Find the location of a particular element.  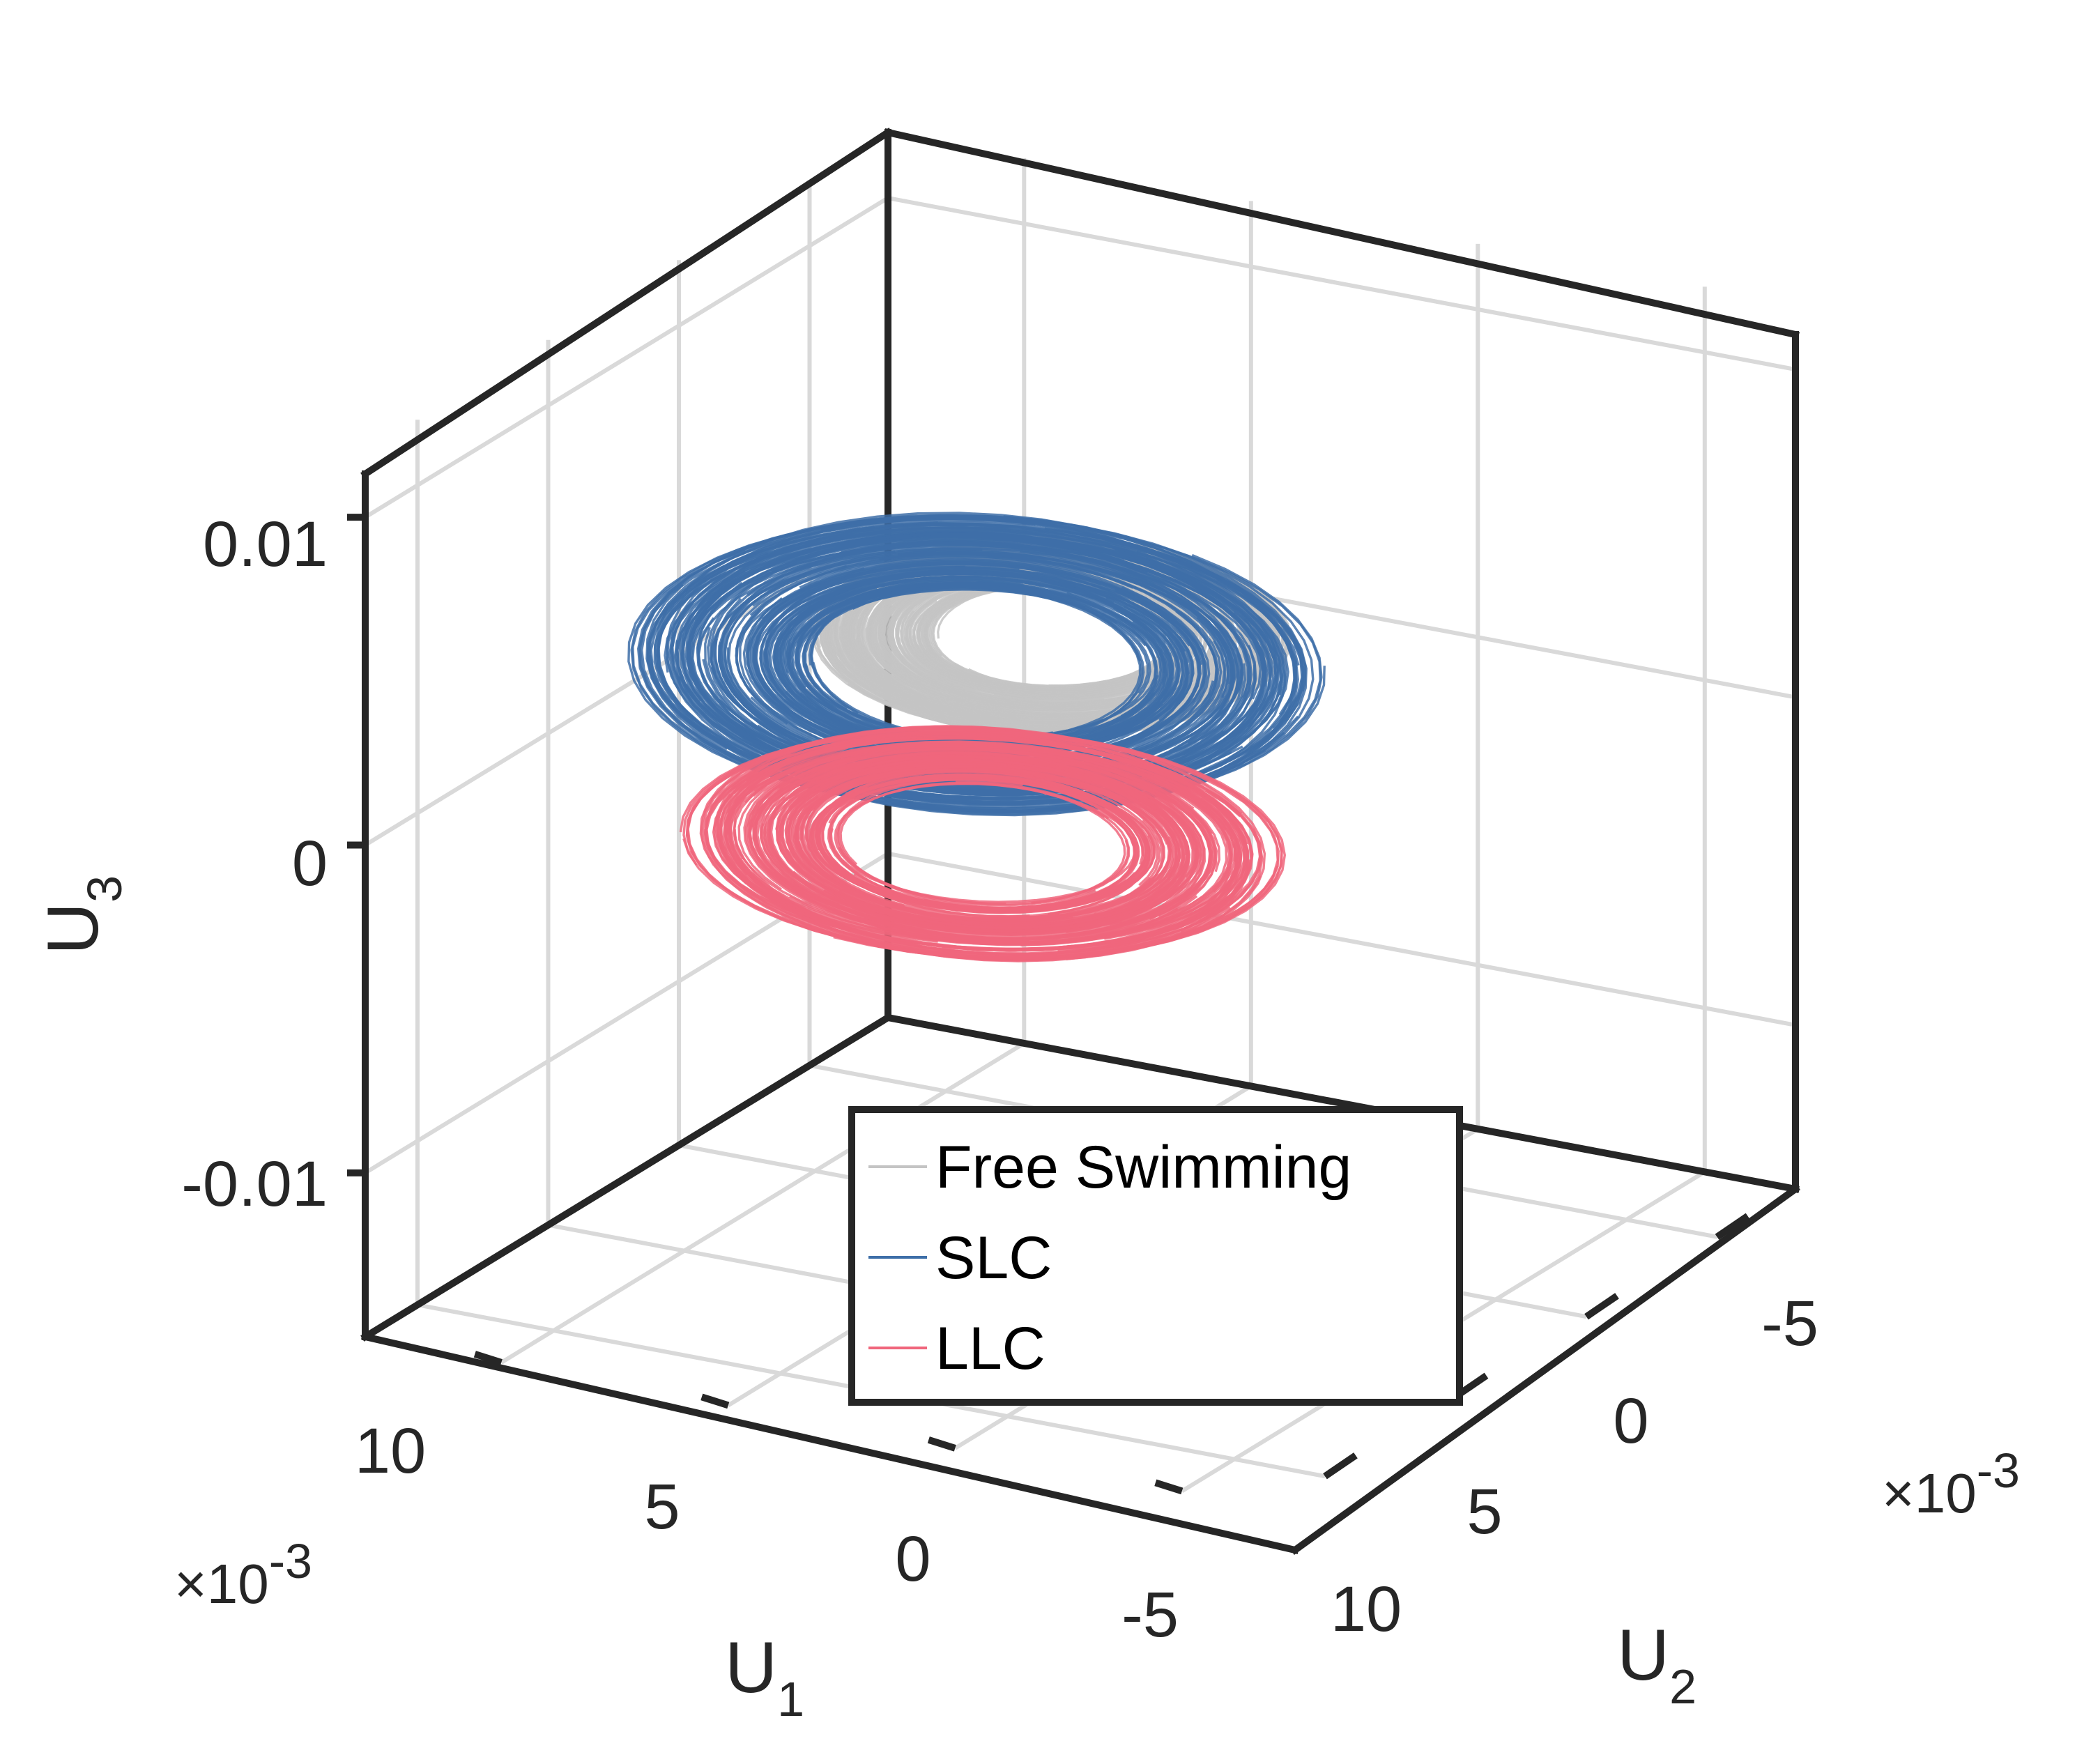

y-axis-label: U2 is located at coordinates (1657, 1664).